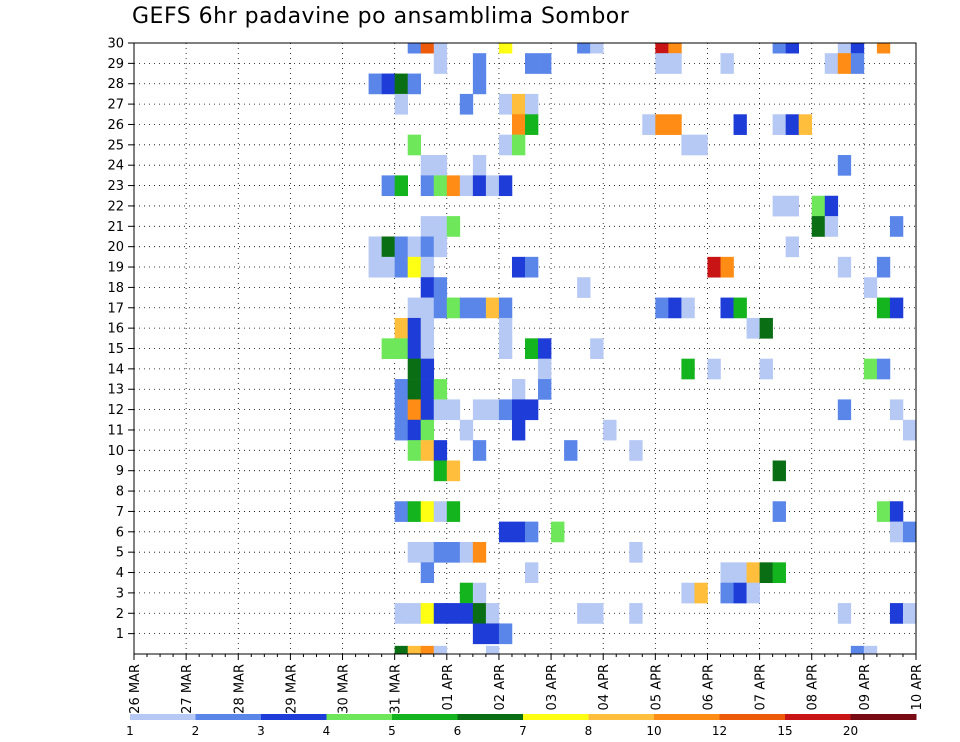 The image size is (960, 742). Describe the element at coordinates (653, 731) in the screenshot. I see `colorbar-label: 10` at that location.